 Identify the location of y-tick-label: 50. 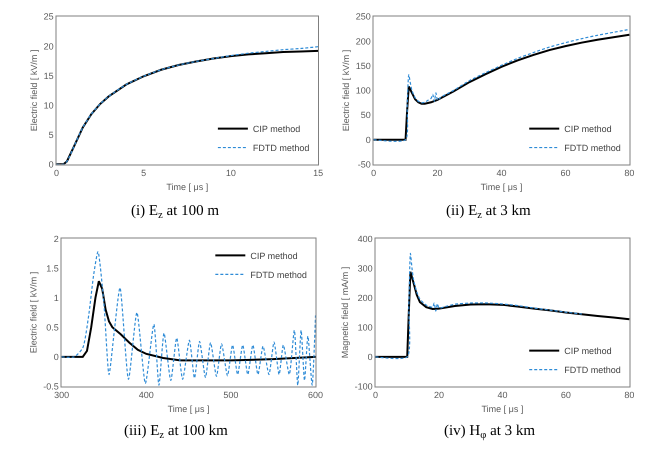
(365, 115).